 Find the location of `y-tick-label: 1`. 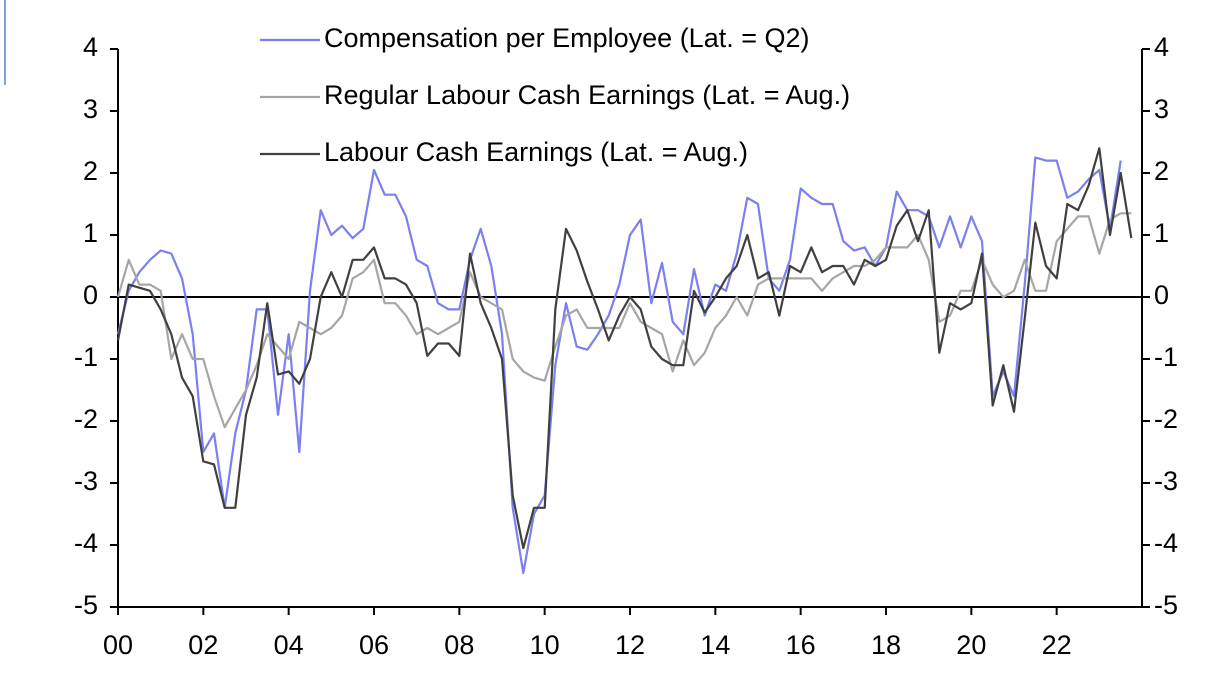

y-tick-label: 1 is located at coordinates (90, 233).